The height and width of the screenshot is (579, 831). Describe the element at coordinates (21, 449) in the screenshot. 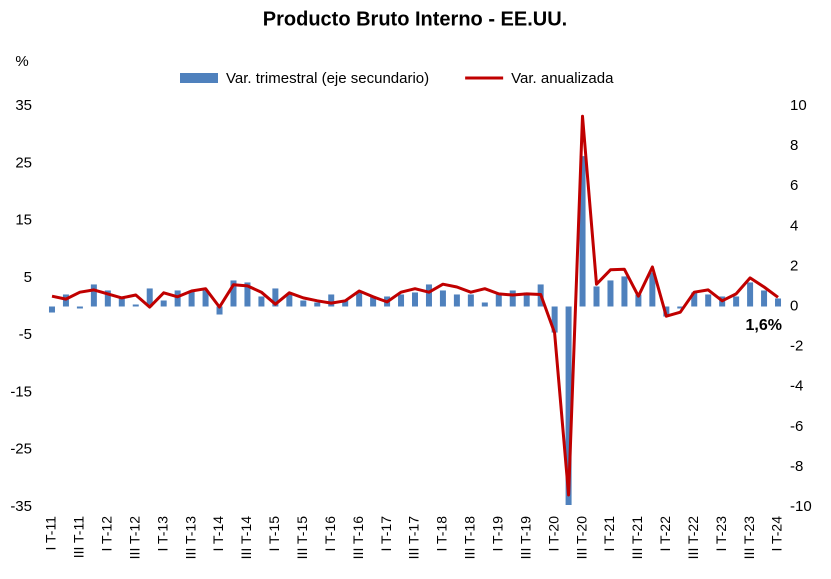

I see `y-tick-label: -25` at that location.